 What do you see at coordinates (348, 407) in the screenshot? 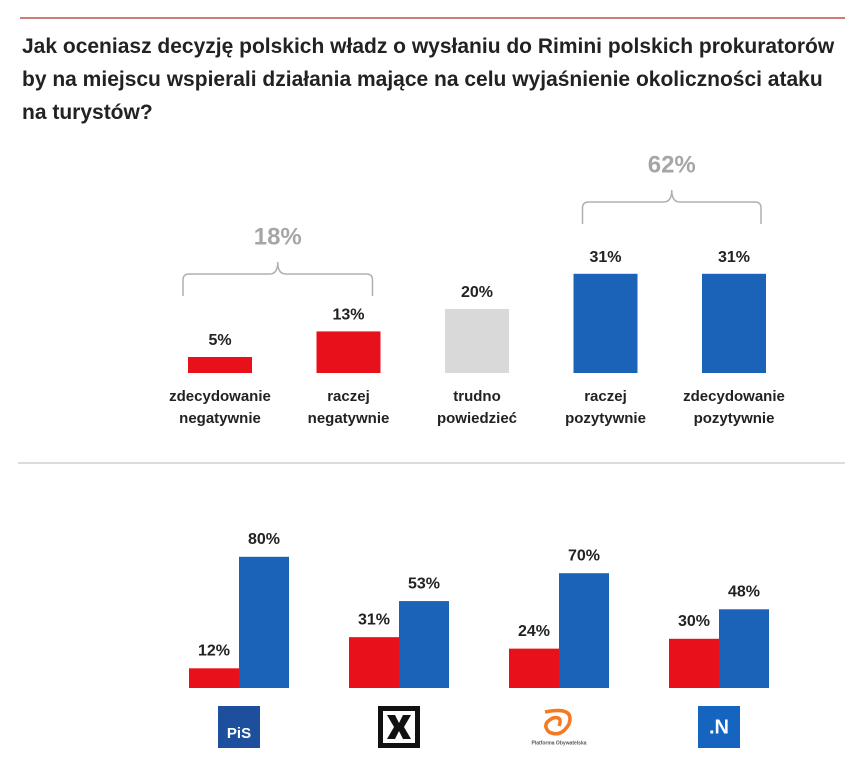
I see `category-label: raczej negatywnie` at bounding box center [348, 407].